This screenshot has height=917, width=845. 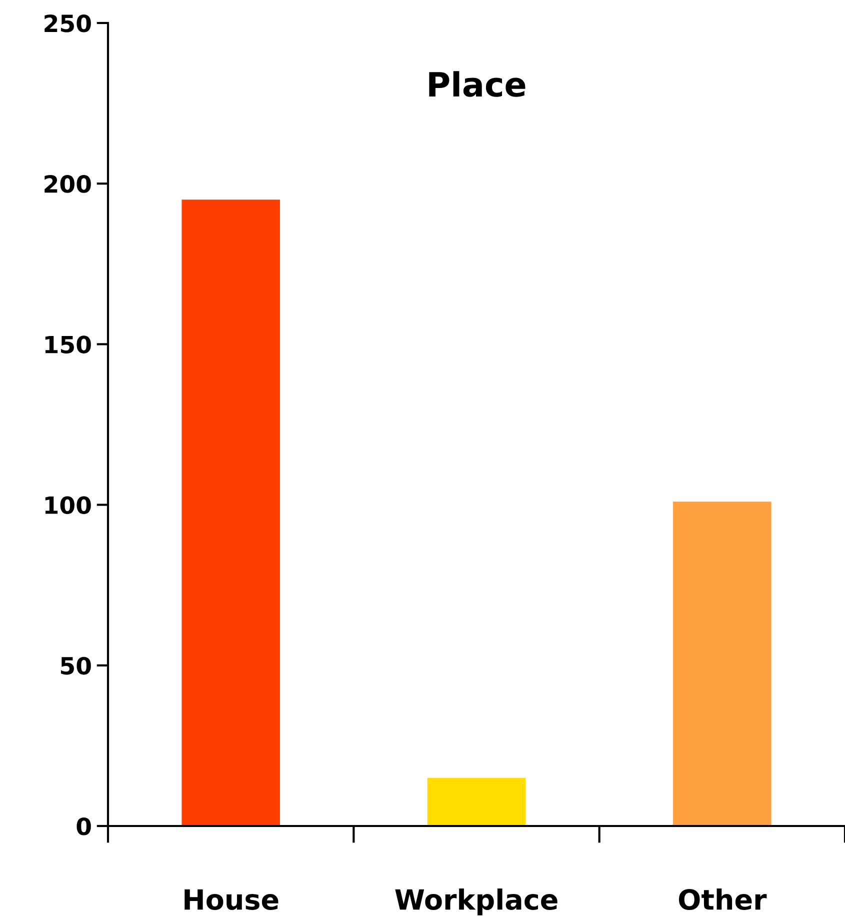 What do you see at coordinates (67, 184) in the screenshot?
I see `y-tick-label: 200` at bounding box center [67, 184].